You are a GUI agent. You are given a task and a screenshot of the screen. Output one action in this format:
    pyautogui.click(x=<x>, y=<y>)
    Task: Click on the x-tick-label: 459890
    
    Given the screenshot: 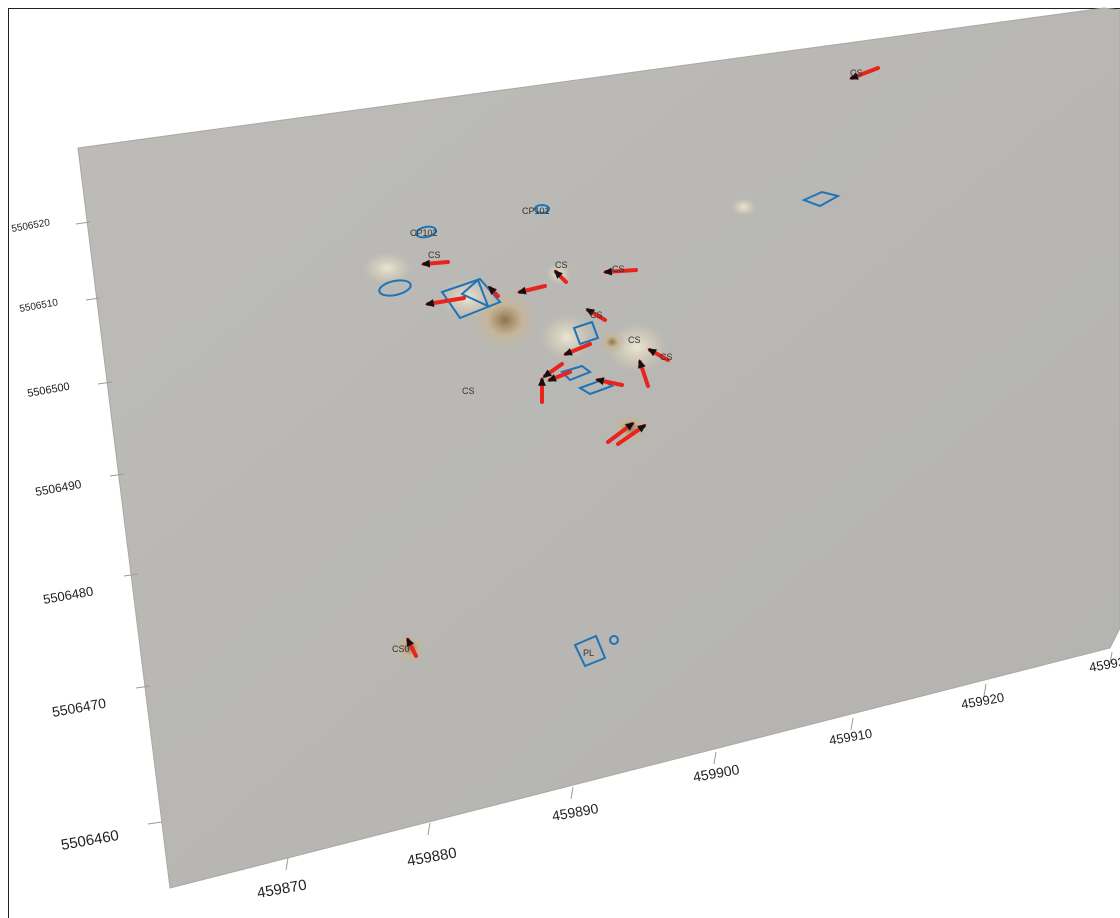 What is the action you would take?
    pyautogui.click(x=575, y=812)
    